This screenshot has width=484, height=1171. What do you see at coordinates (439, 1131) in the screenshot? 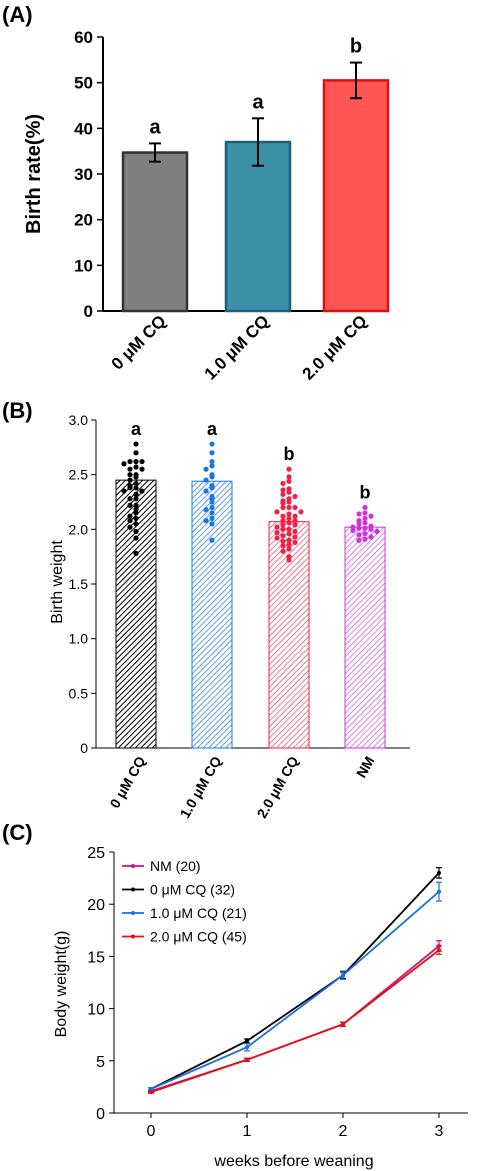
I see `x-tick-label: 3` at bounding box center [439, 1131].